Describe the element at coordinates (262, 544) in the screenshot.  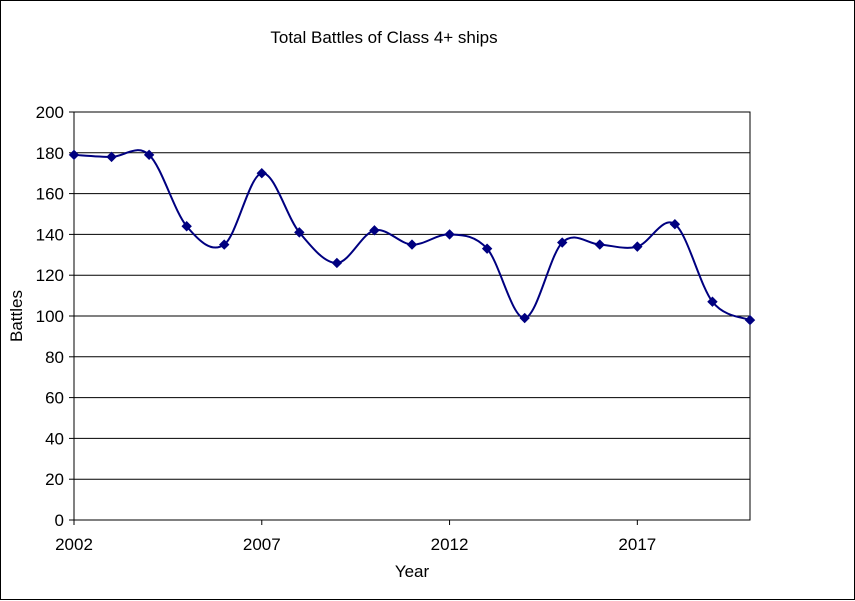
I see `x-tick-label: 2007` at that location.